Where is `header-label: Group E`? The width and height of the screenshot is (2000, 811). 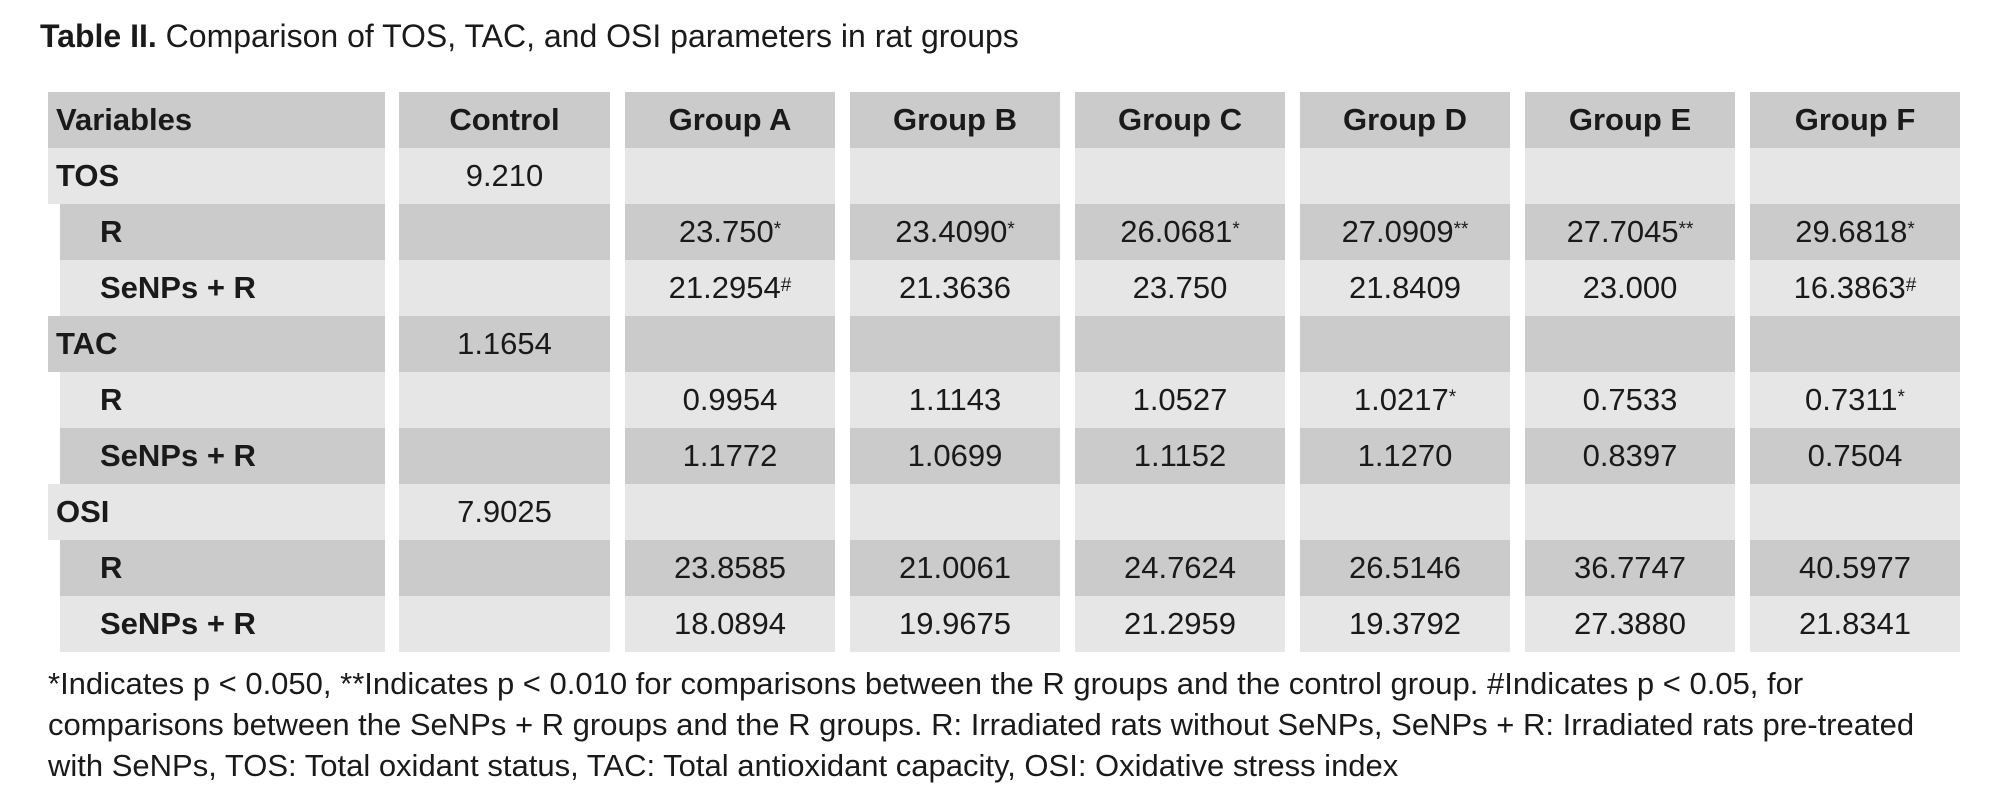 header-label: Group E is located at coordinates (1630, 119).